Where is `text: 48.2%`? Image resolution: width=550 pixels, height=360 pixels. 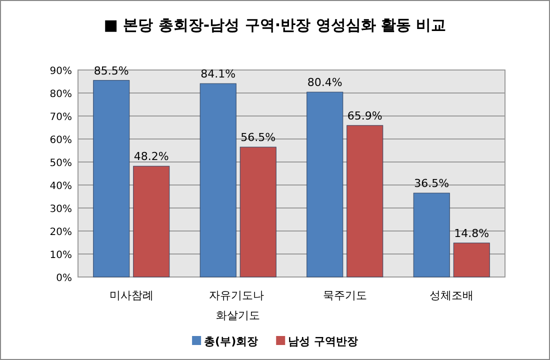 text: 48.2% is located at coordinates (151, 157).